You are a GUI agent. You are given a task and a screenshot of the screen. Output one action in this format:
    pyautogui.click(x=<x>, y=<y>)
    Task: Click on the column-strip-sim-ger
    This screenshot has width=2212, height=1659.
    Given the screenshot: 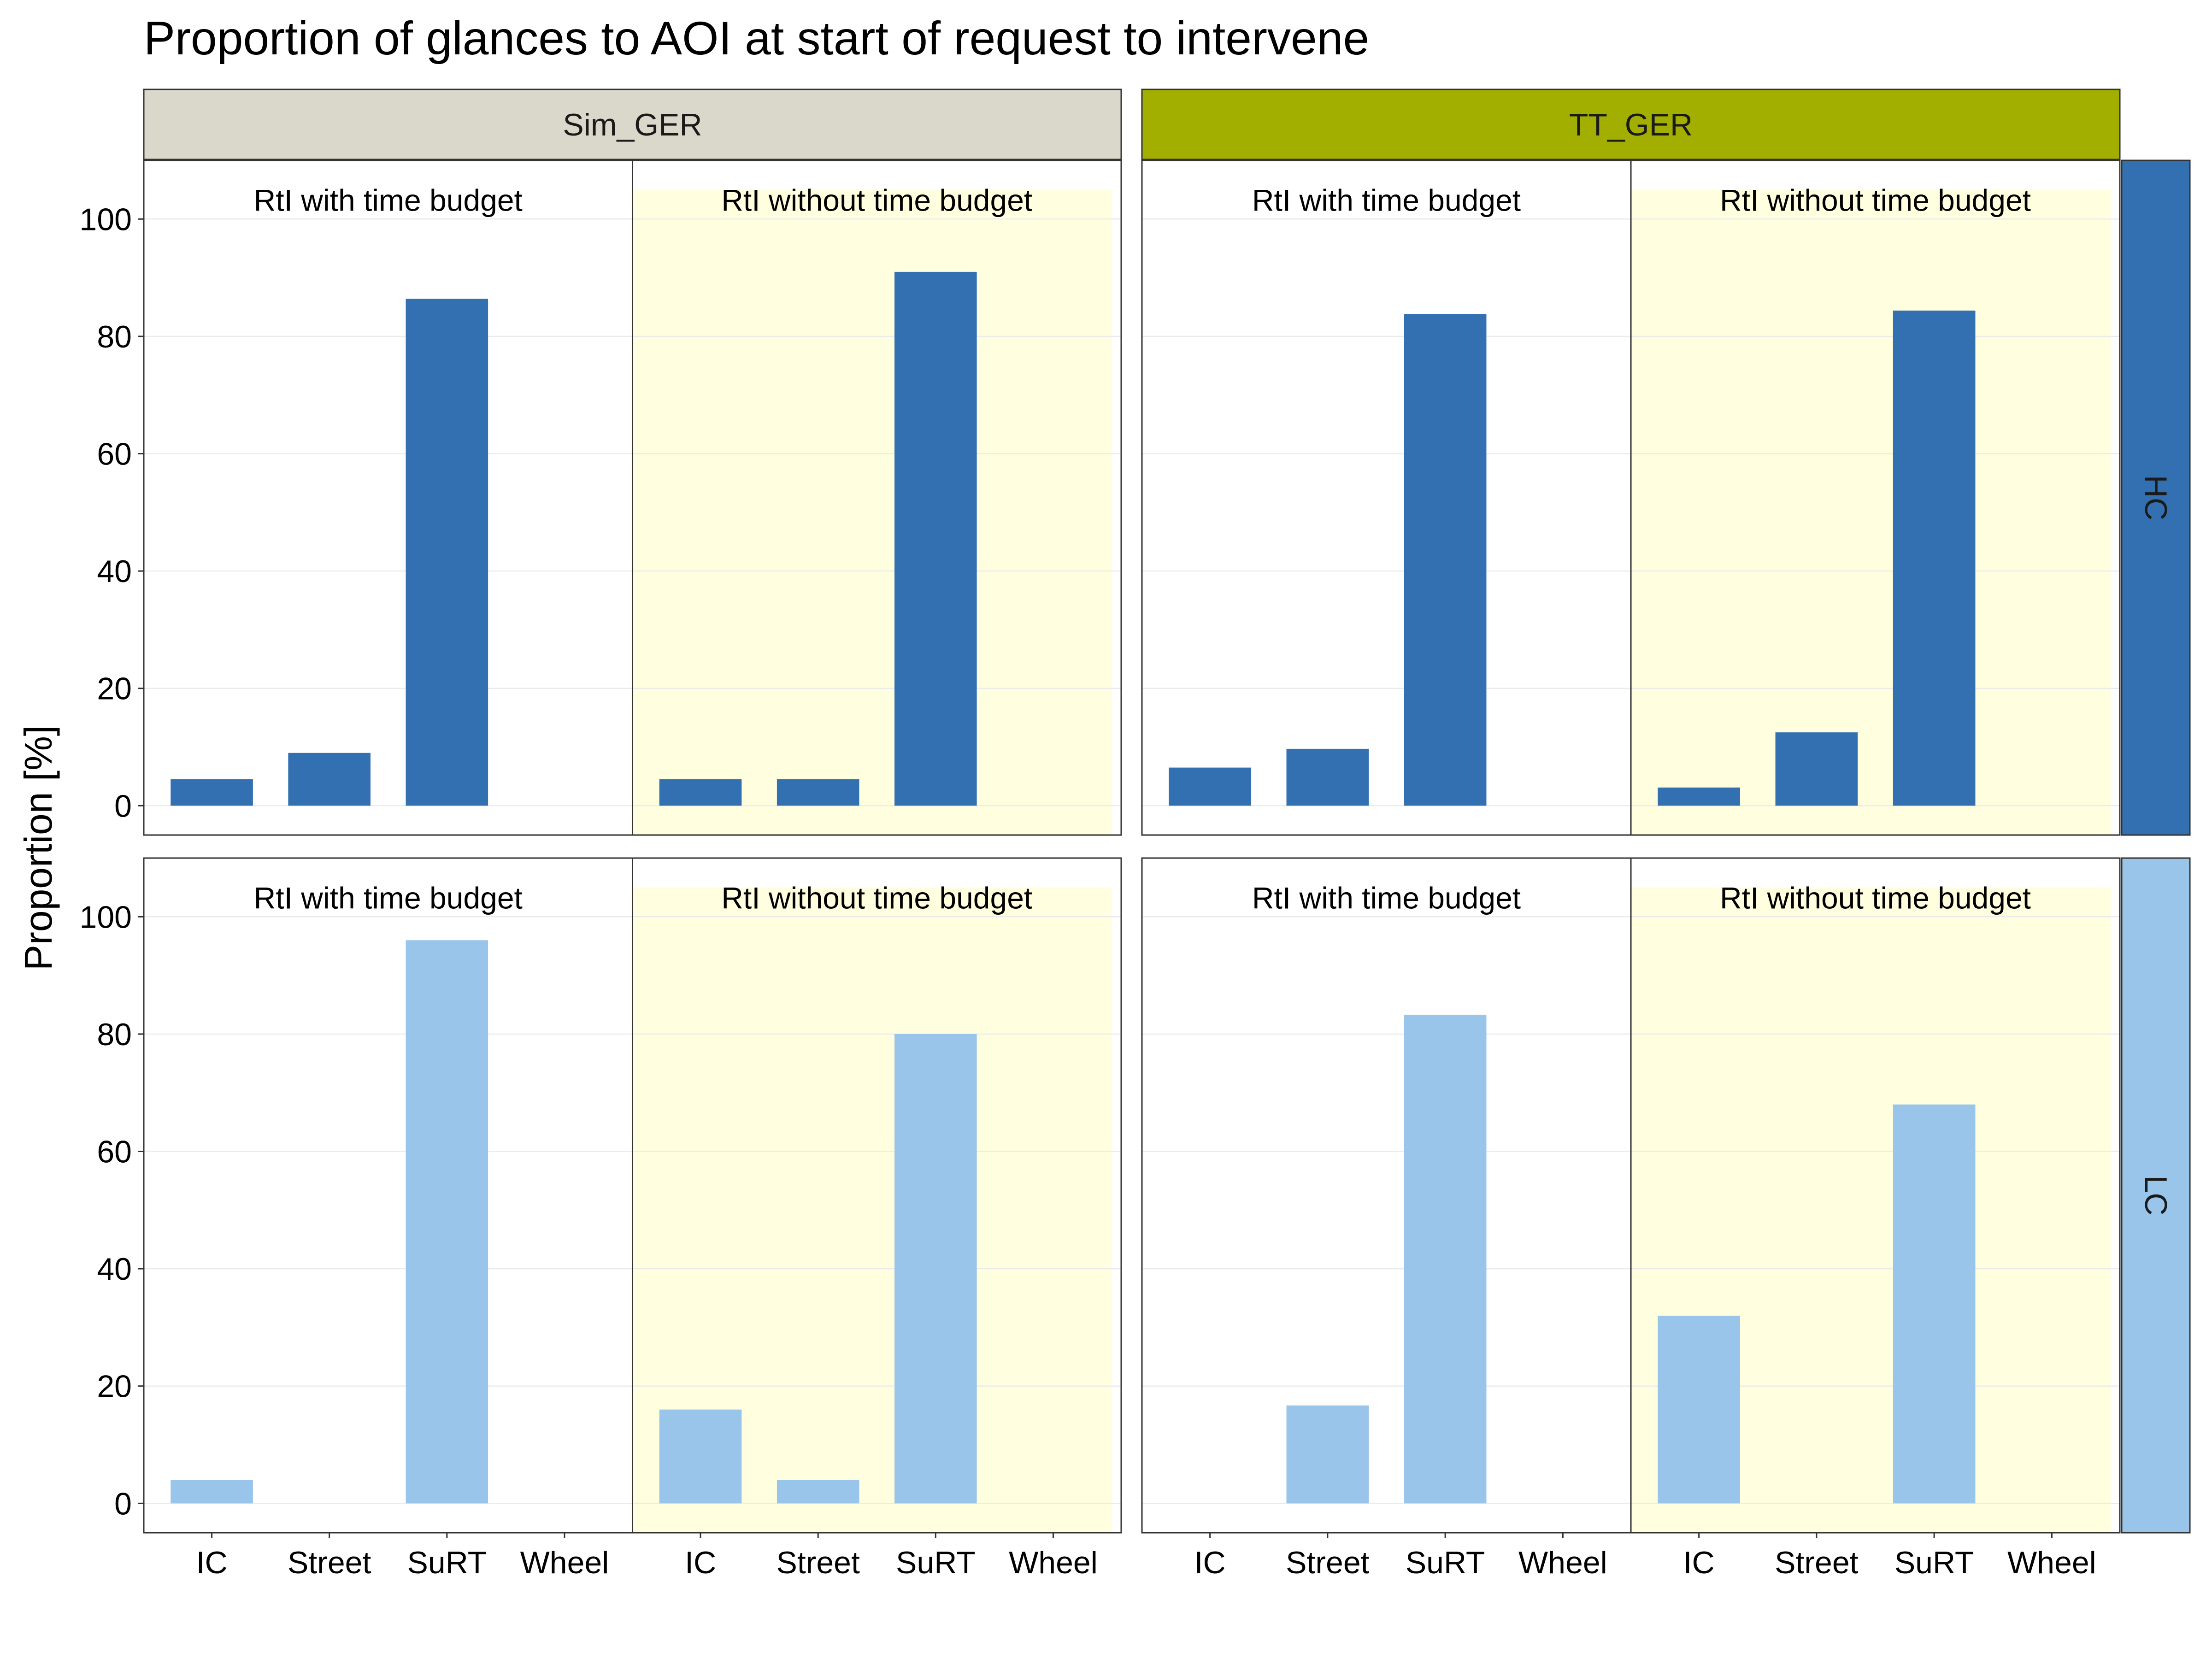 What is the action you would take?
    pyautogui.click(x=632, y=124)
    